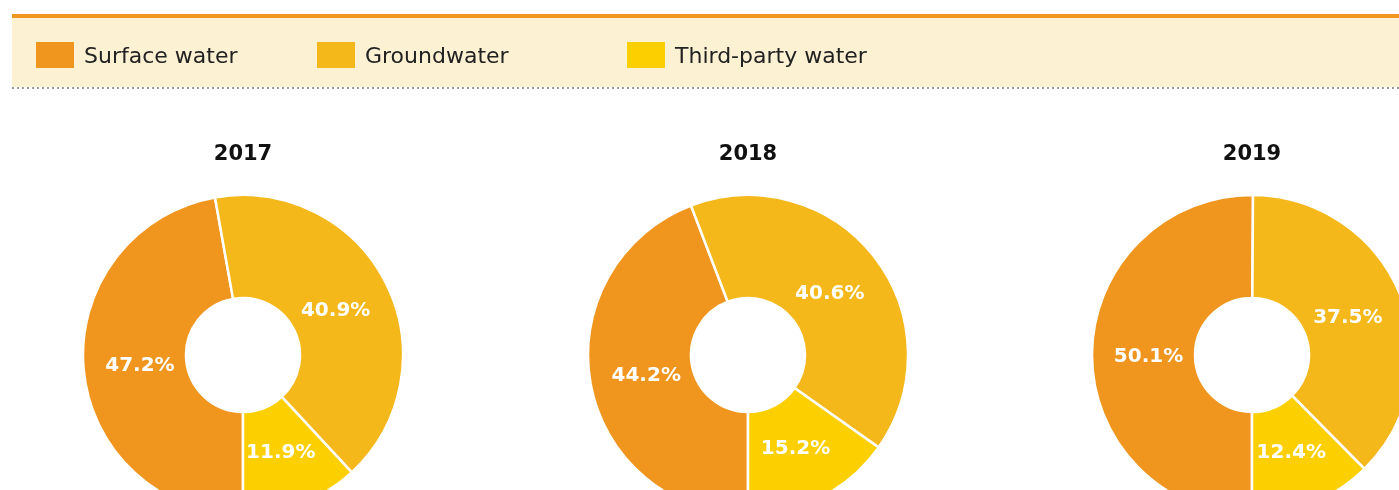 This screenshot has height=490, width=1399. What do you see at coordinates (161, 55) in the screenshot?
I see `legend-label: Surface water` at bounding box center [161, 55].